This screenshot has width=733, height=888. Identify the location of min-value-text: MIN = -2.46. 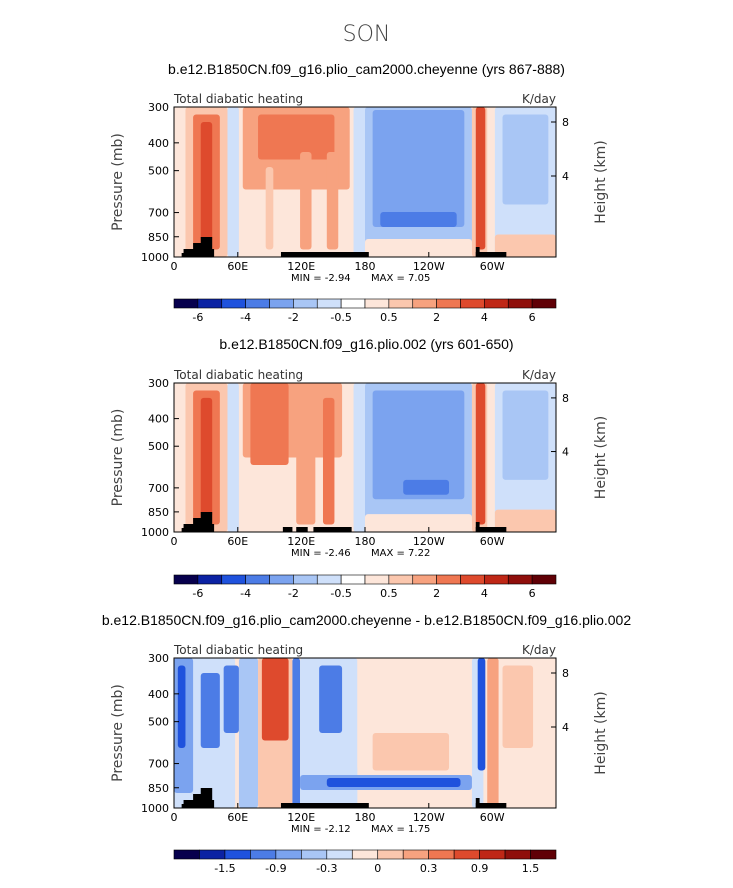
(321, 553).